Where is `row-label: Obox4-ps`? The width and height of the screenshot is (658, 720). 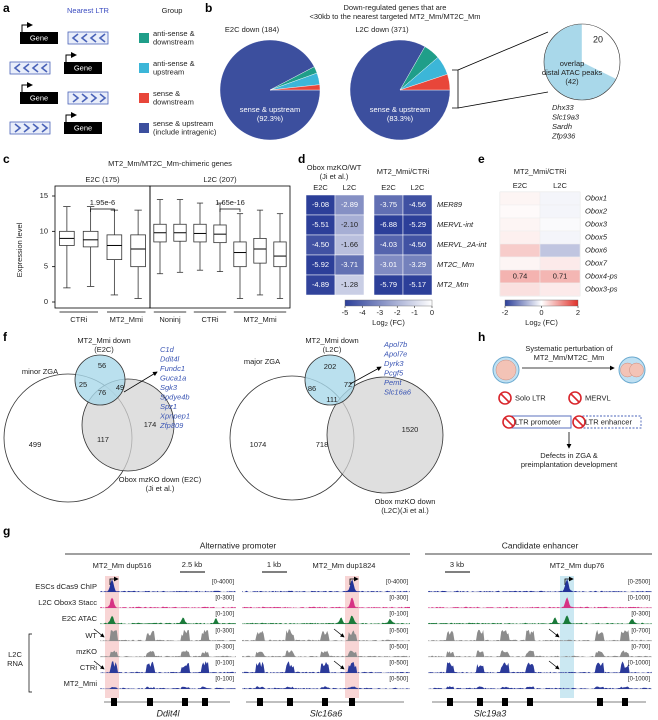
row-label: Obox4-ps is located at coordinates (601, 275).